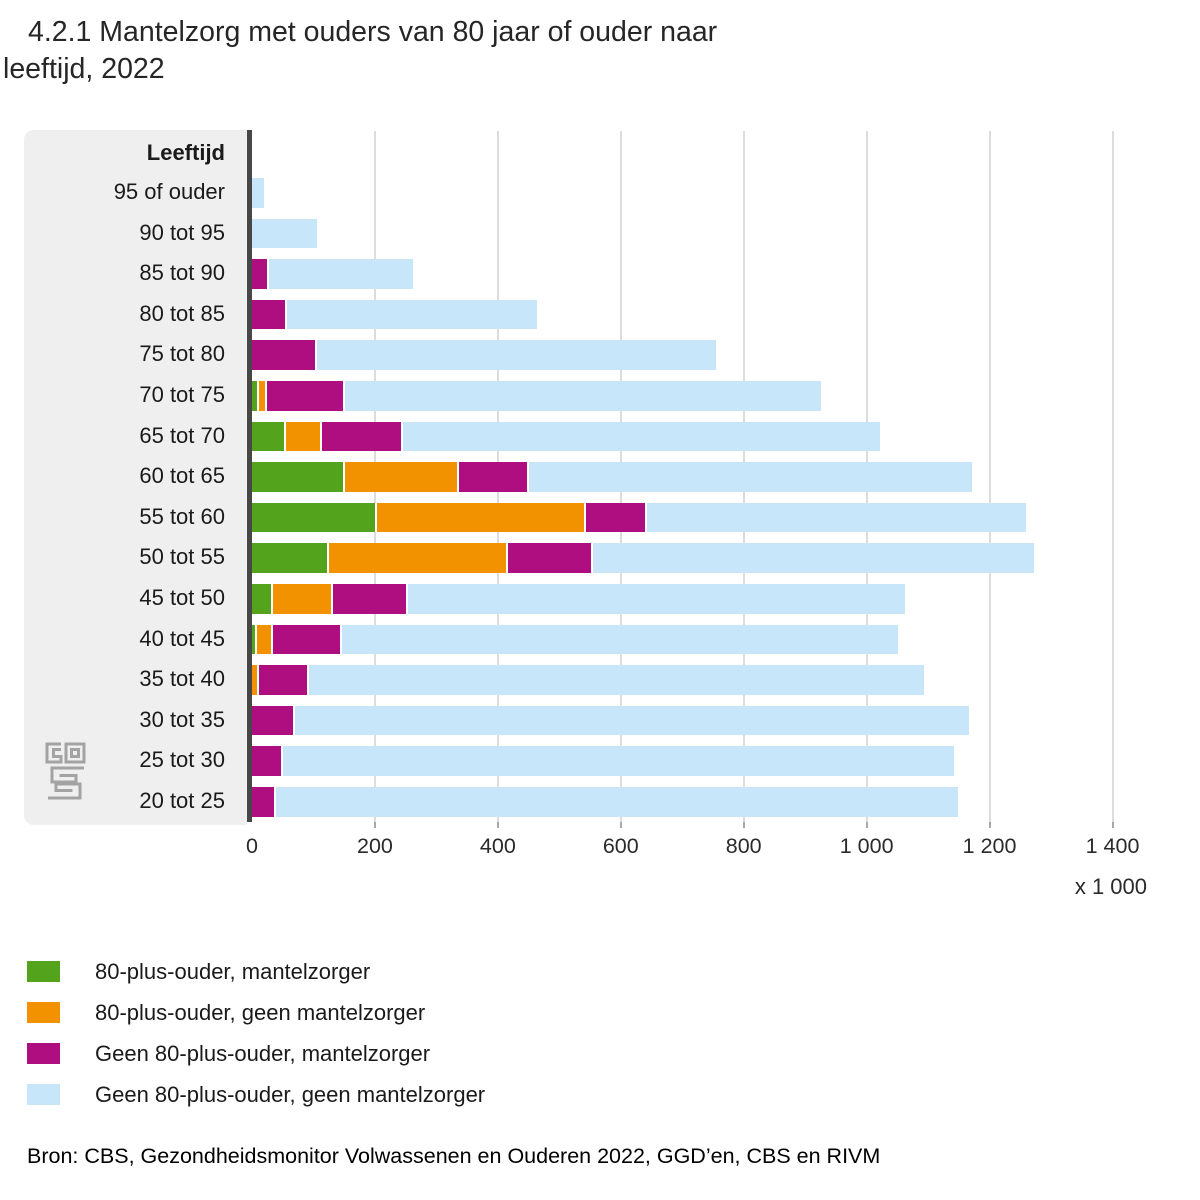  I want to click on legend-label: 80-plus-ouder, geen mantelzorger, so click(260, 1012).